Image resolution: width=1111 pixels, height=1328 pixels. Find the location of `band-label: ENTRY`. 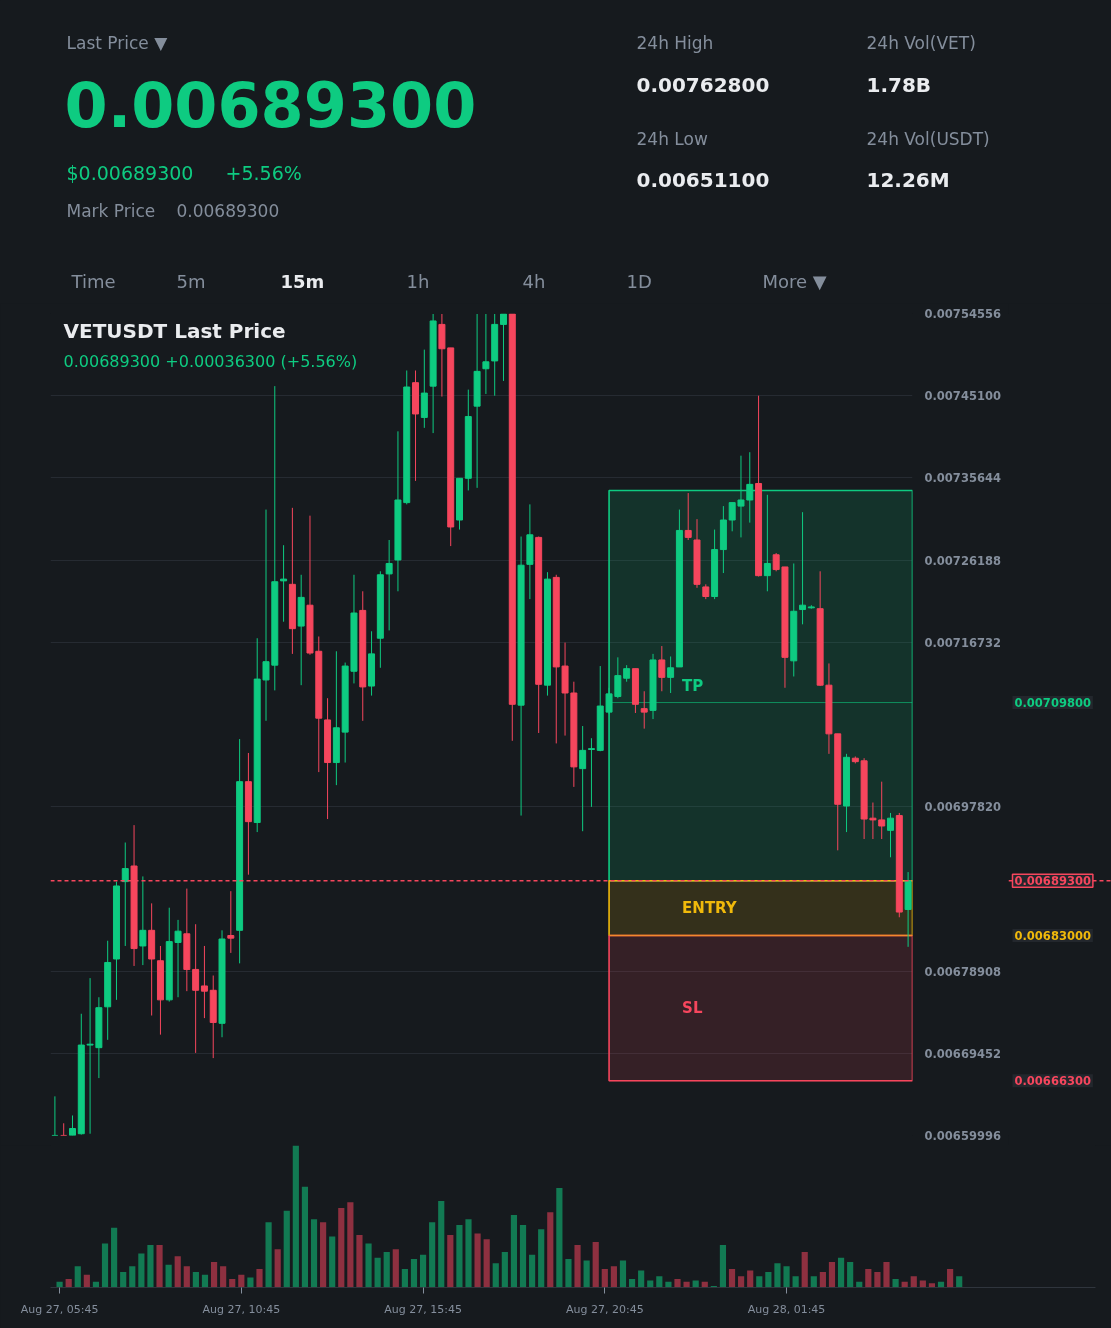

band-label: ENTRY is located at coordinates (710, 908).